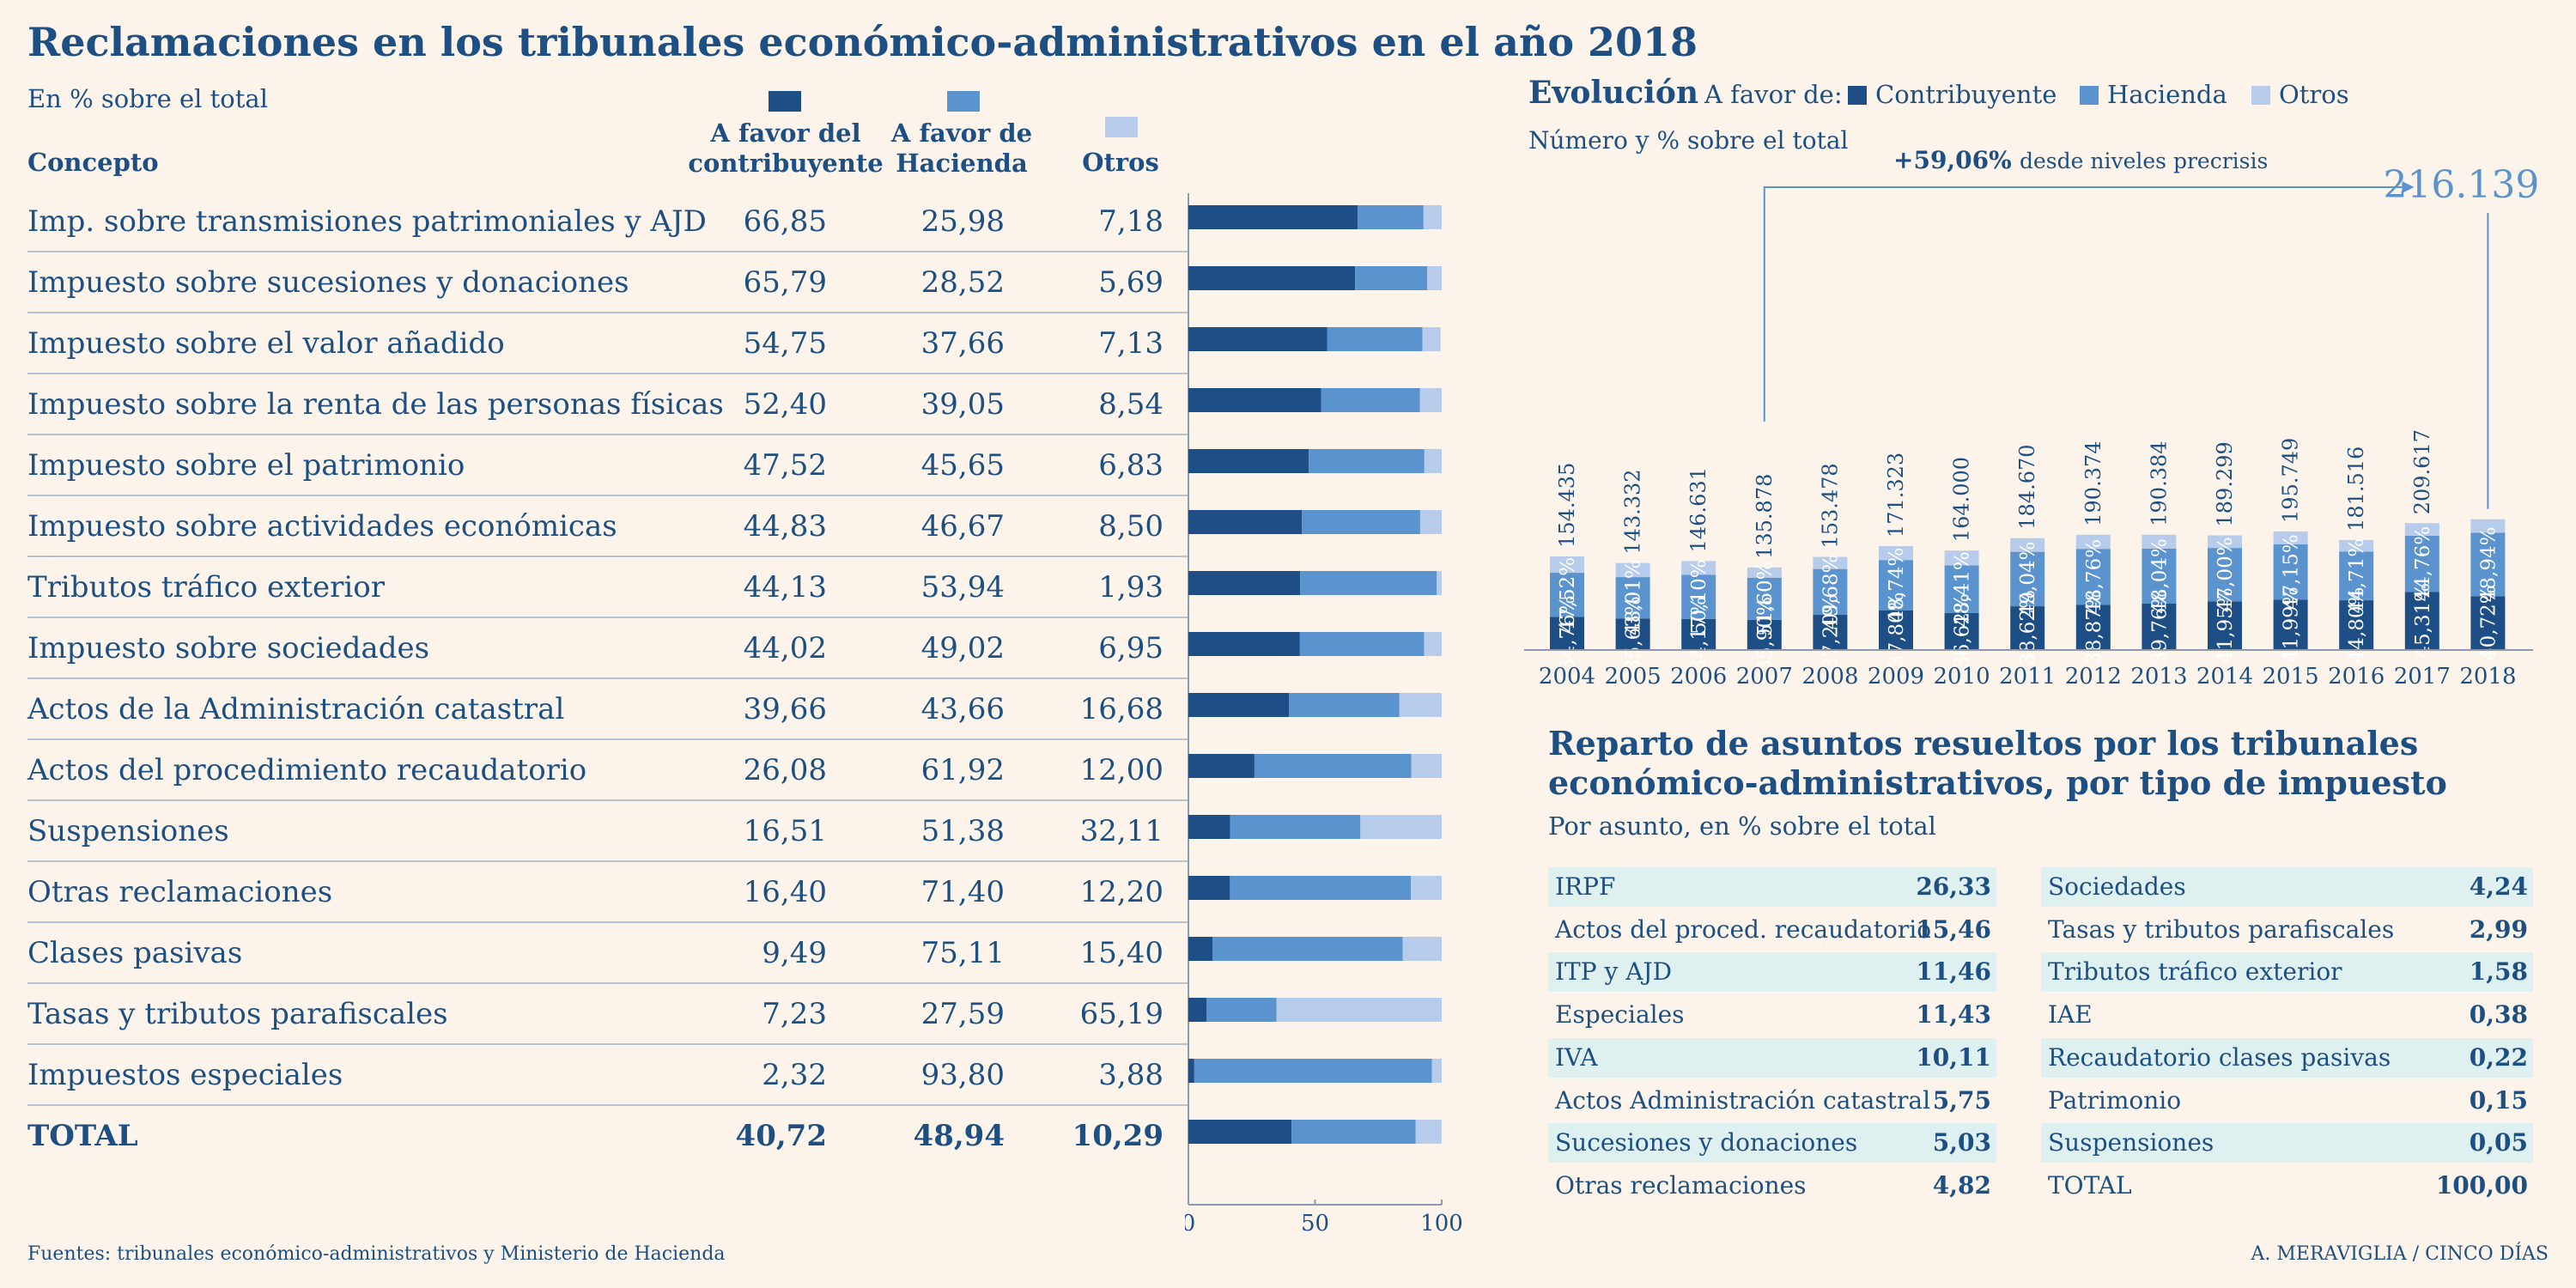  I want to click on reparto-row-value: 0,05, so click(2499, 1142).